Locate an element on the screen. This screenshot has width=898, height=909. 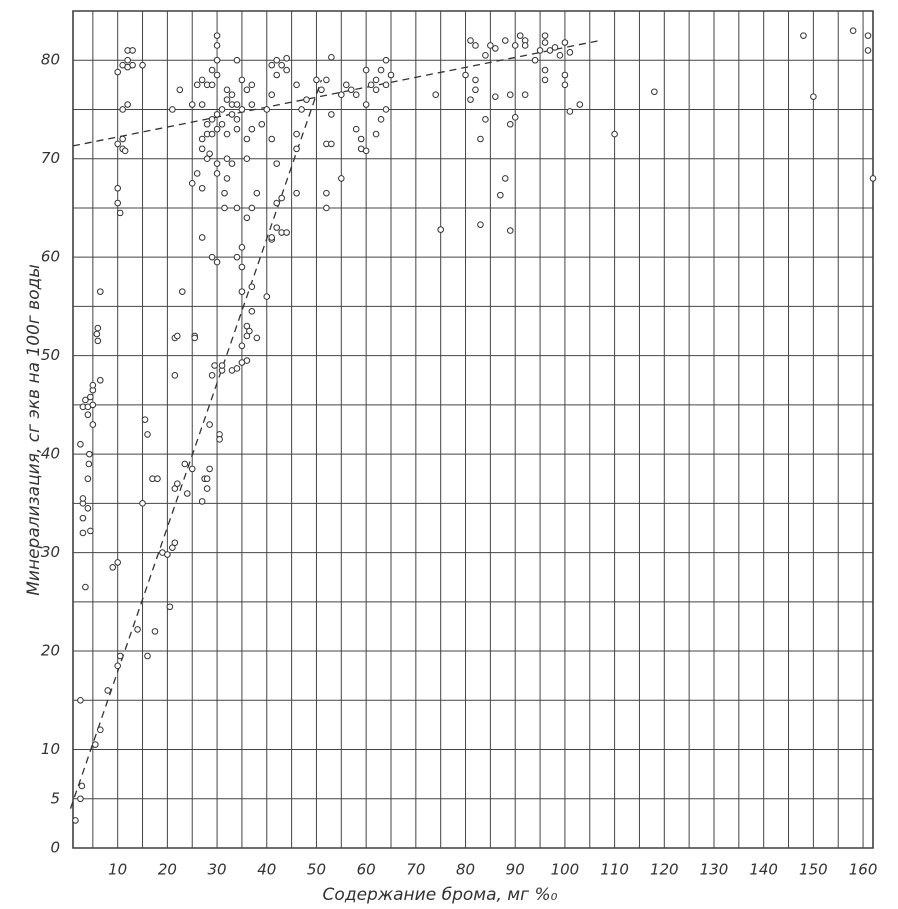
y-tick-label: 20 is located at coordinates (50, 651).